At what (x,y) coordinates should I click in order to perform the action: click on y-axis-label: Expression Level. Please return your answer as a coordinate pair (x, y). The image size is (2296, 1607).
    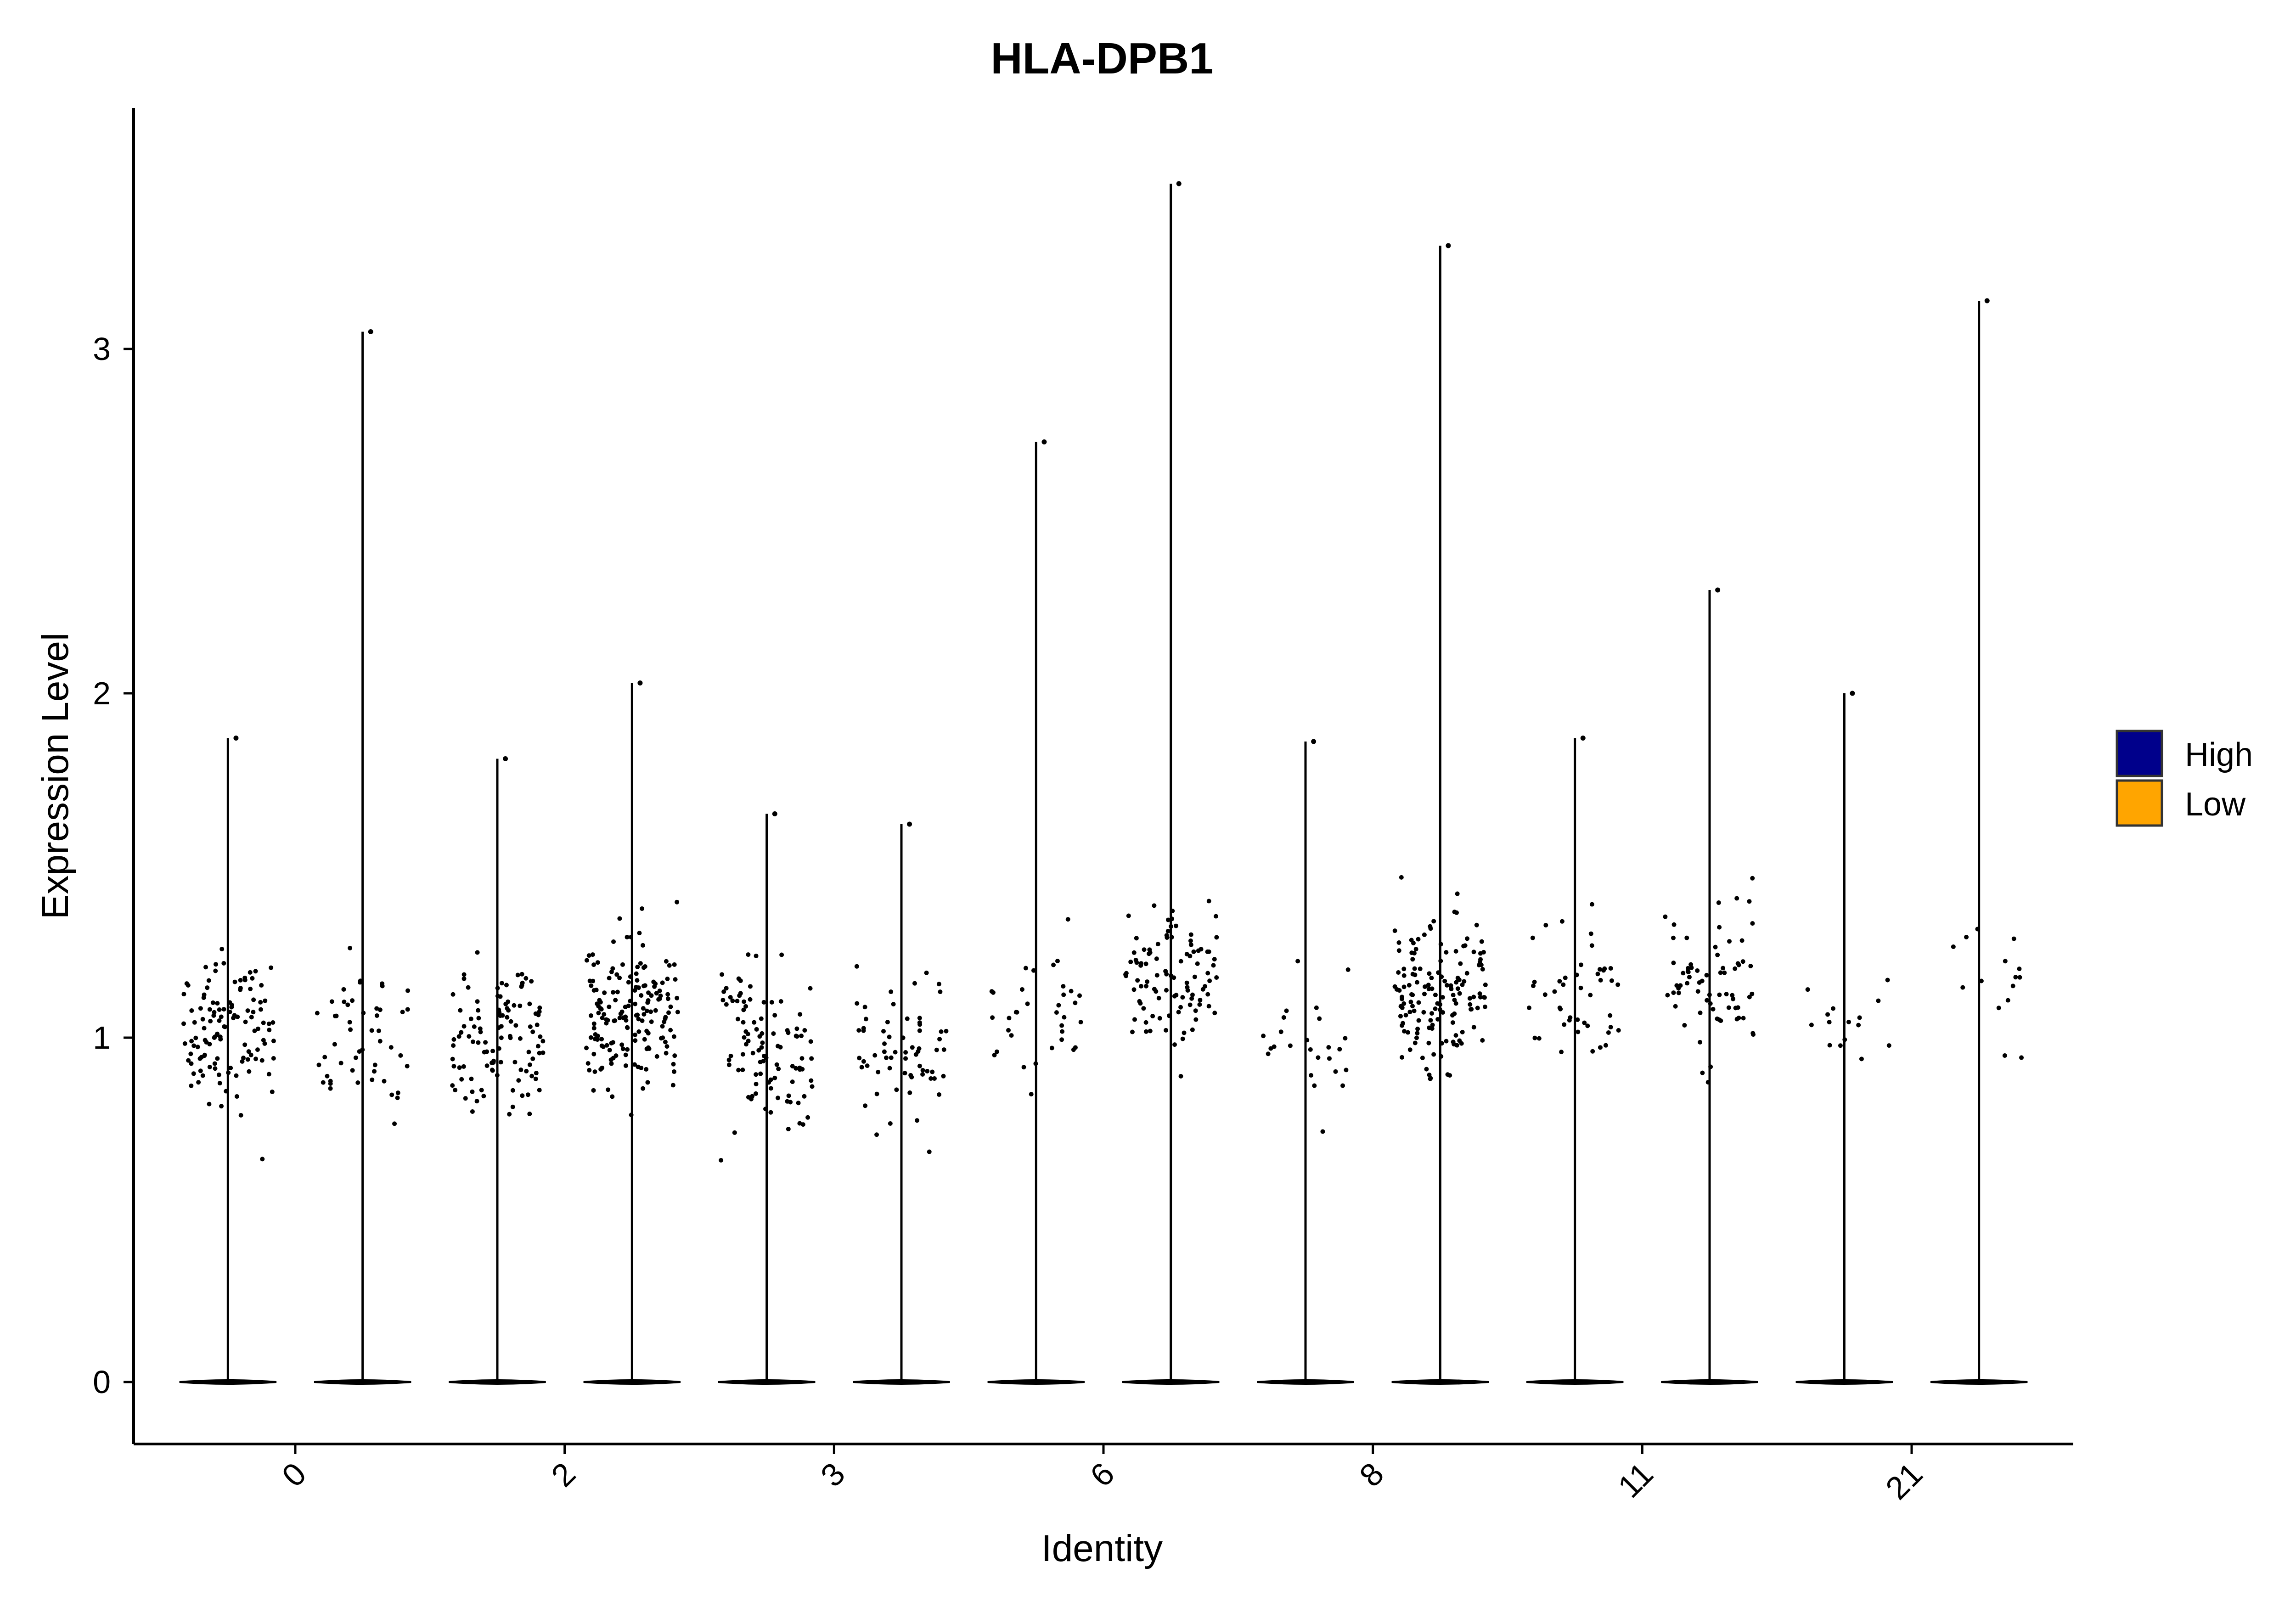
    Looking at the image, I should click on (55, 776).